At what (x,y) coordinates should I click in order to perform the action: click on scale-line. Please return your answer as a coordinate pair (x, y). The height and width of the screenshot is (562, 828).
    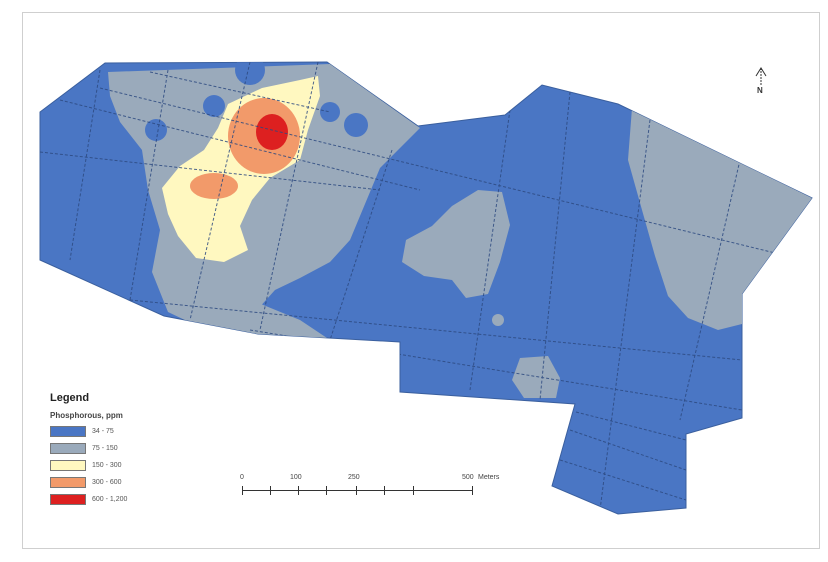
    Looking at the image, I should click on (357, 490).